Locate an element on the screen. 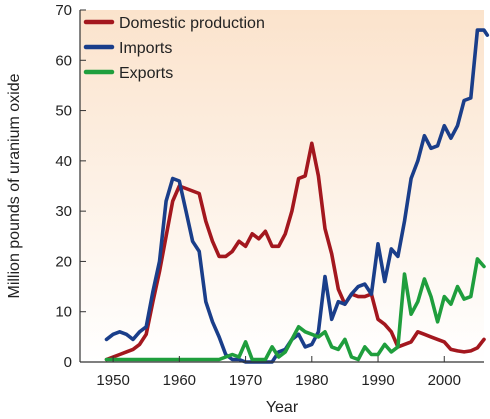 The height and width of the screenshot is (419, 490). y-tick-label: 10 is located at coordinates (63, 312).